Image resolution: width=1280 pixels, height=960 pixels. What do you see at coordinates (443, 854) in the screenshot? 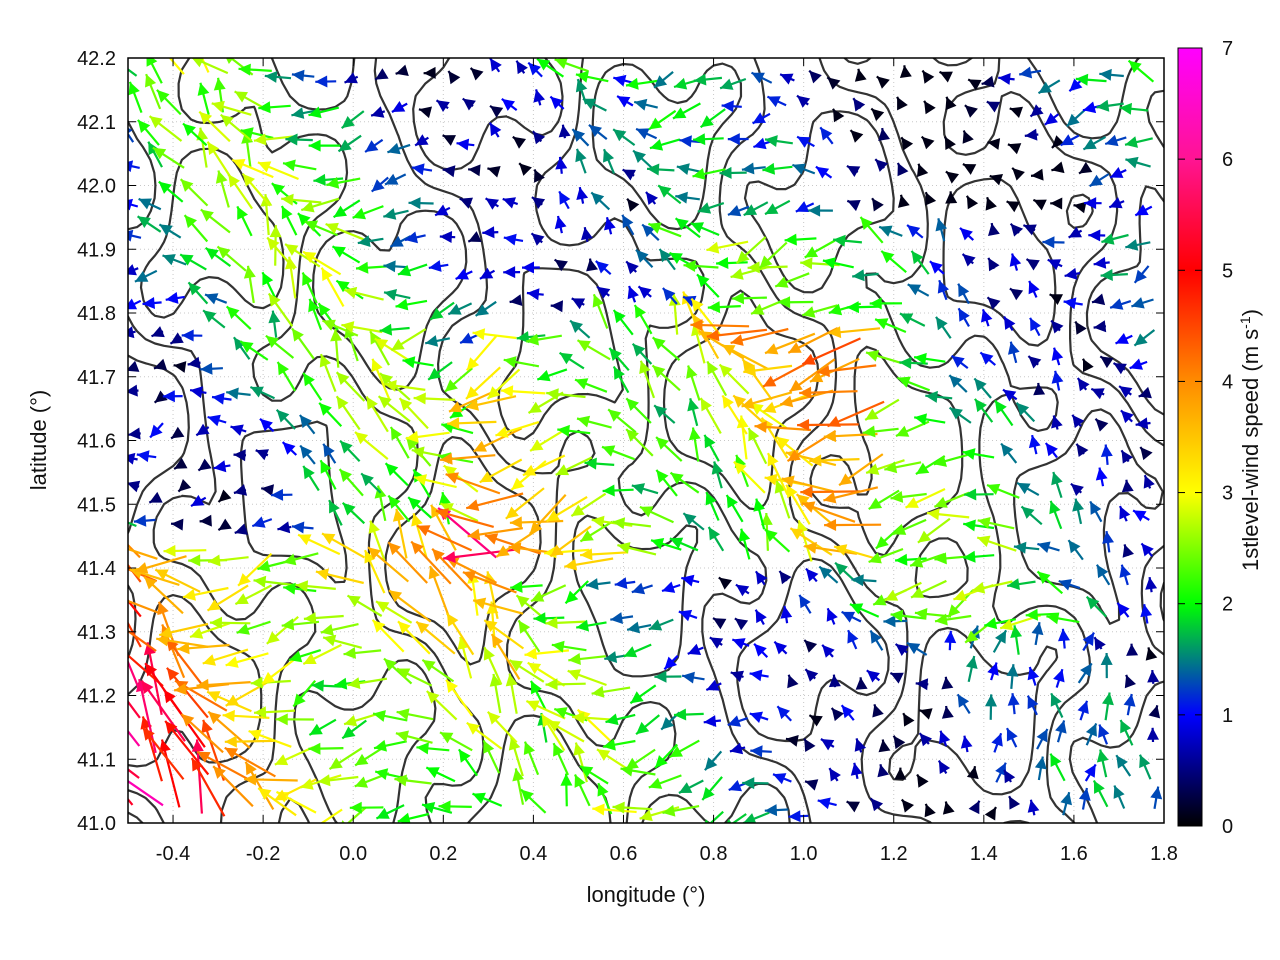
I see `x-tick-label: 0.2` at bounding box center [443, 854].